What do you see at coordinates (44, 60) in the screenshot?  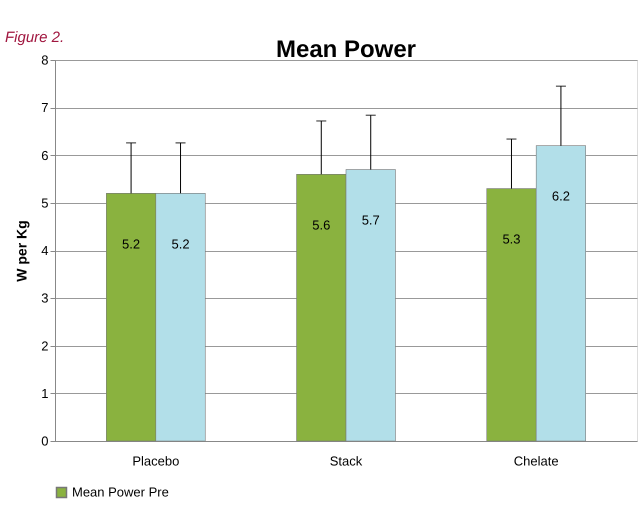 I see `y-tick-label: 8` at bounding box center [44, 60].